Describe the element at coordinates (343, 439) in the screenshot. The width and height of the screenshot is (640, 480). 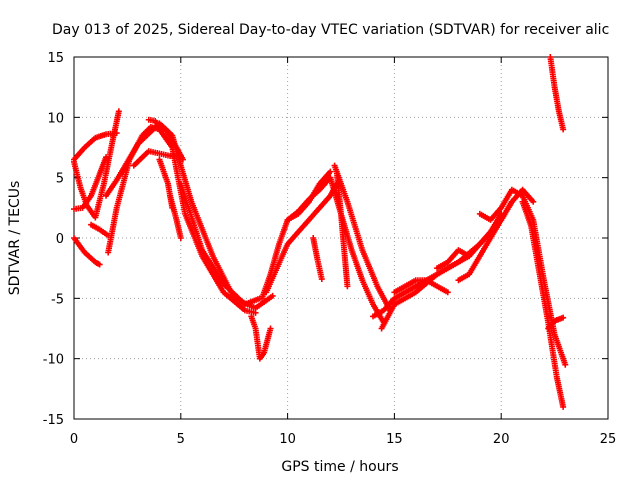
I see `x-tick-labels: 0 5 10 15 20 25` at that location.